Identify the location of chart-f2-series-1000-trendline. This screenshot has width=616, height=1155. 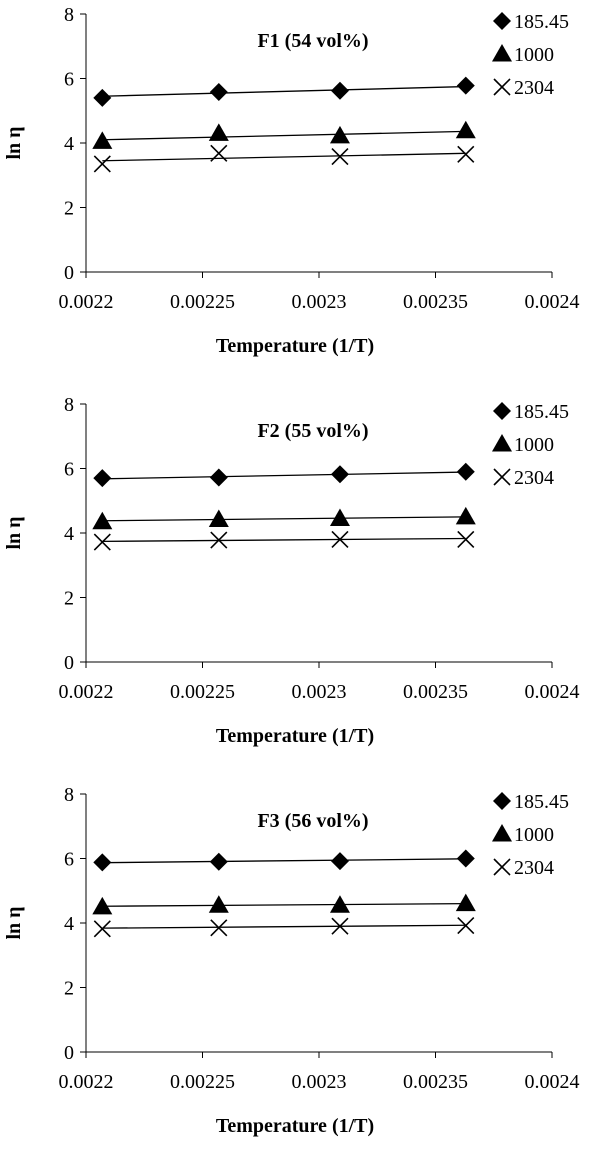
(284, 519).